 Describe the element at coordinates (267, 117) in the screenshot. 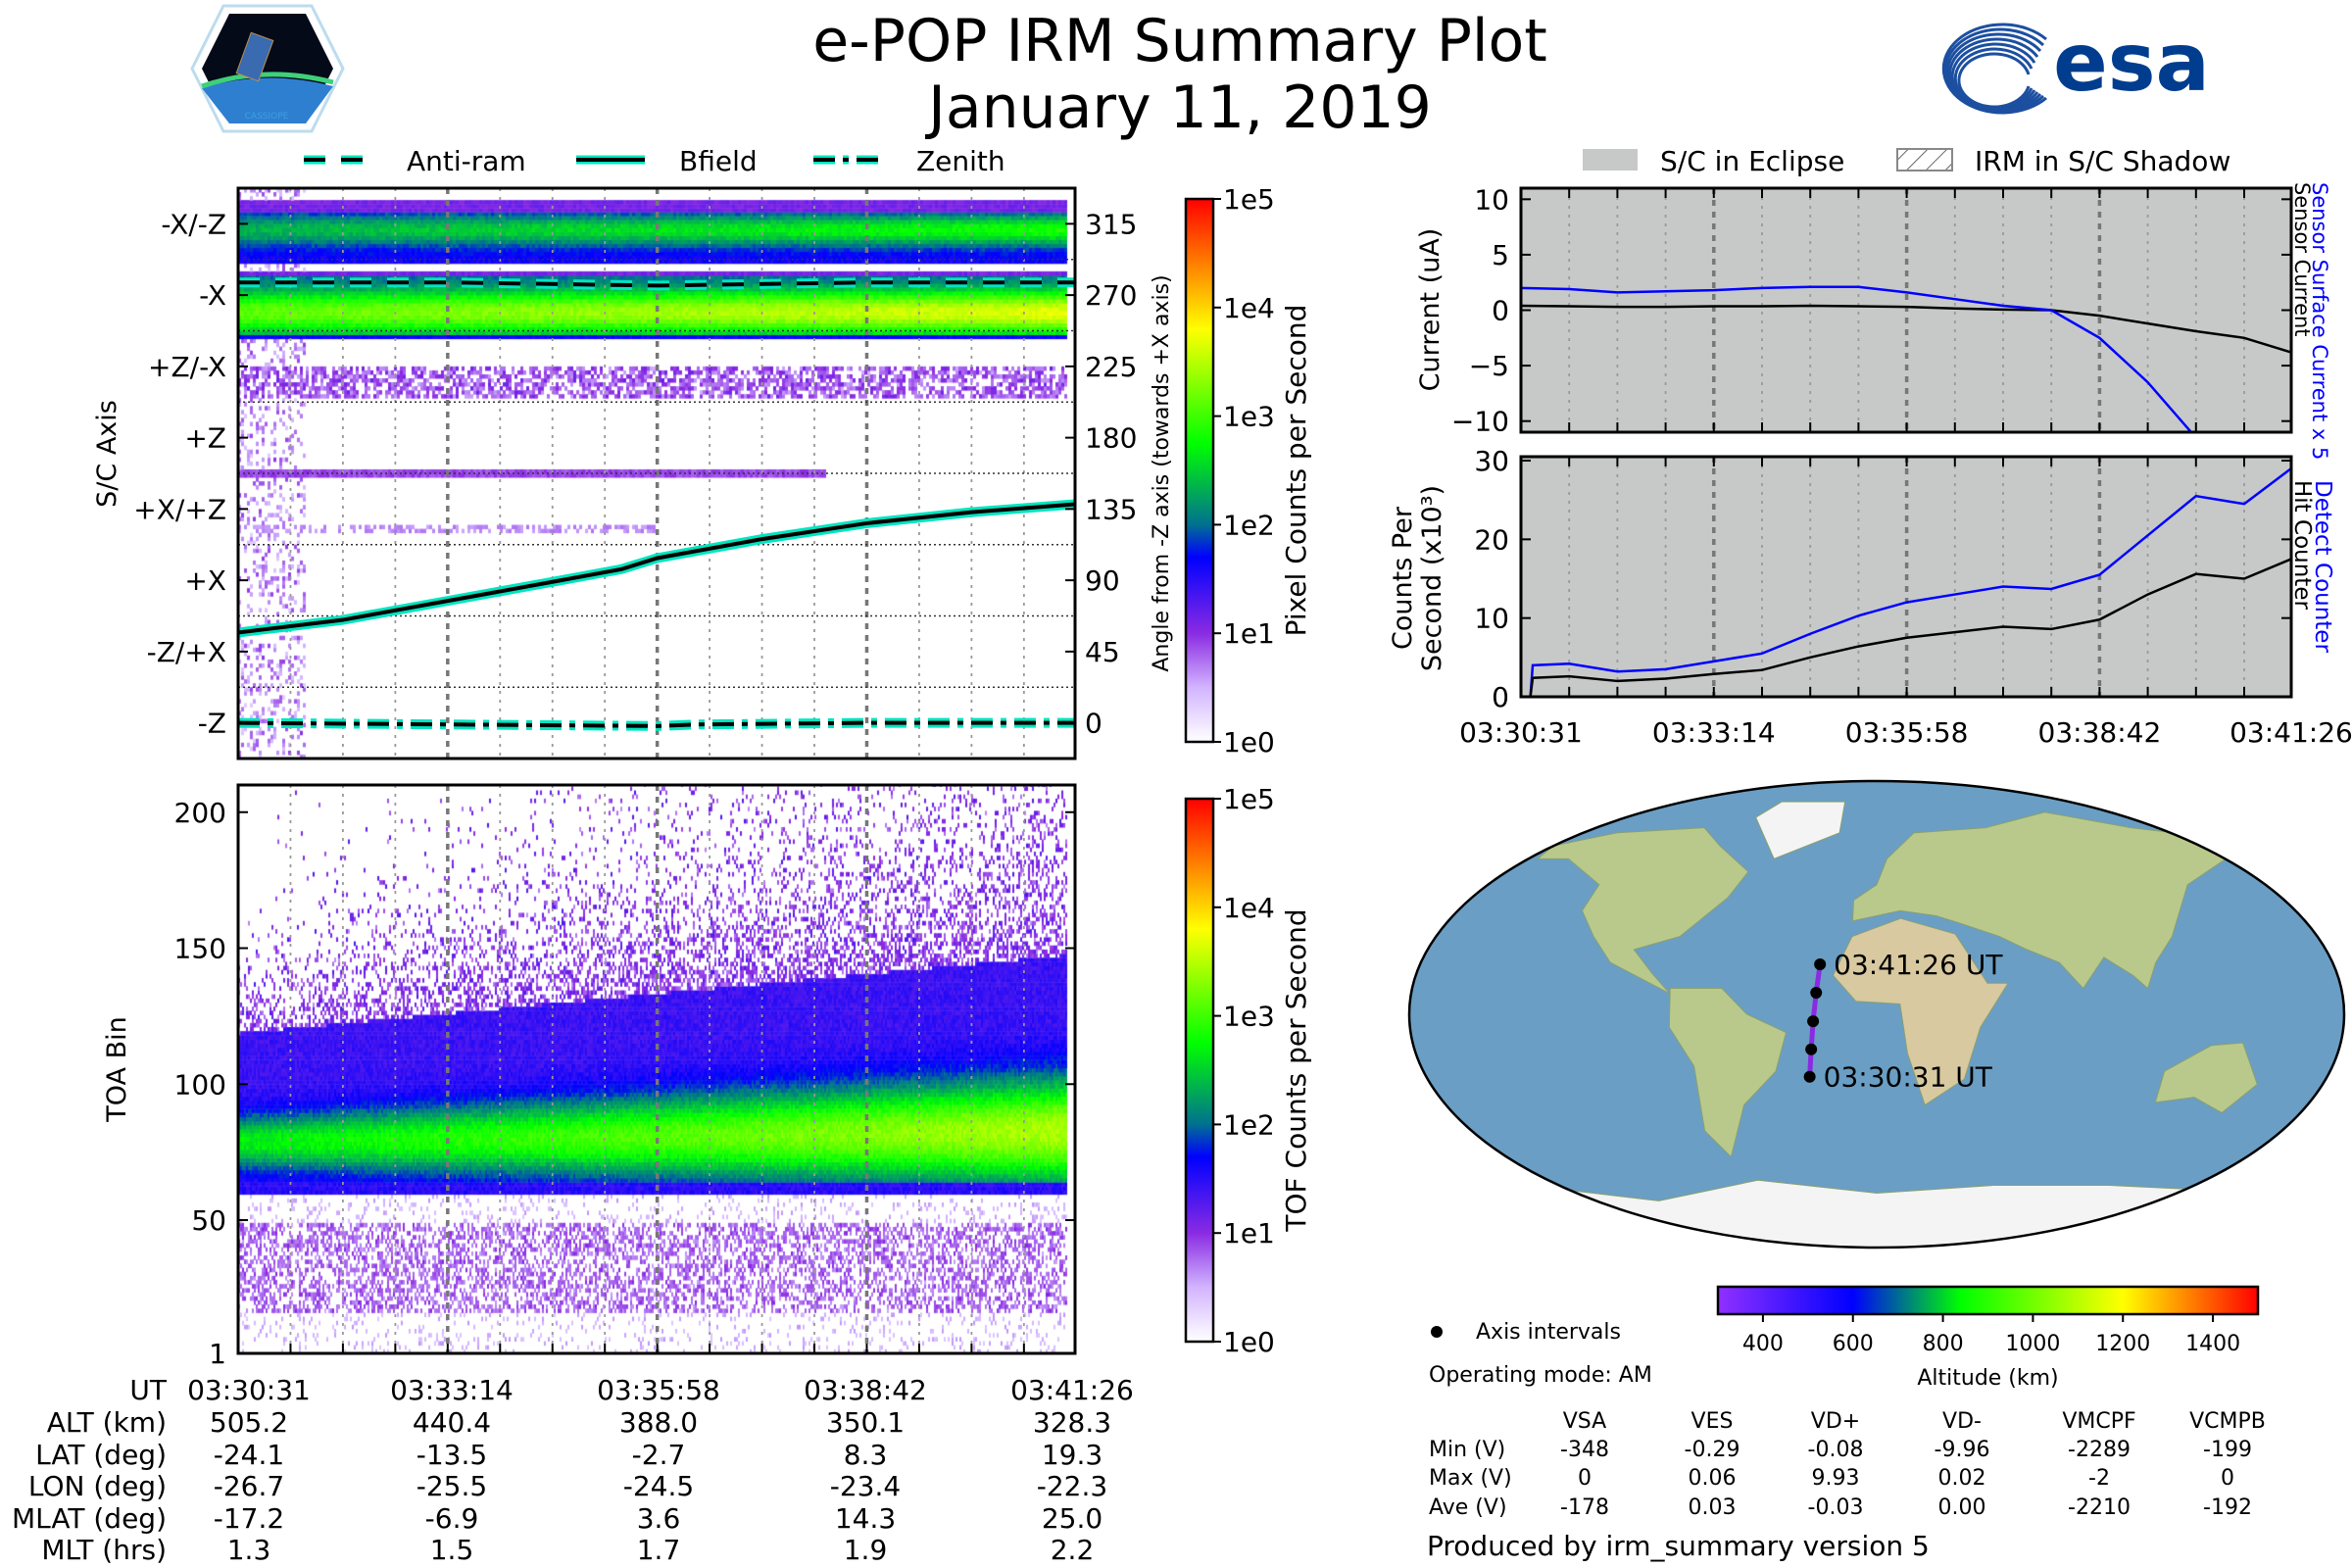

I see `cassiope-logo-text: CASSIOPE` at that location.